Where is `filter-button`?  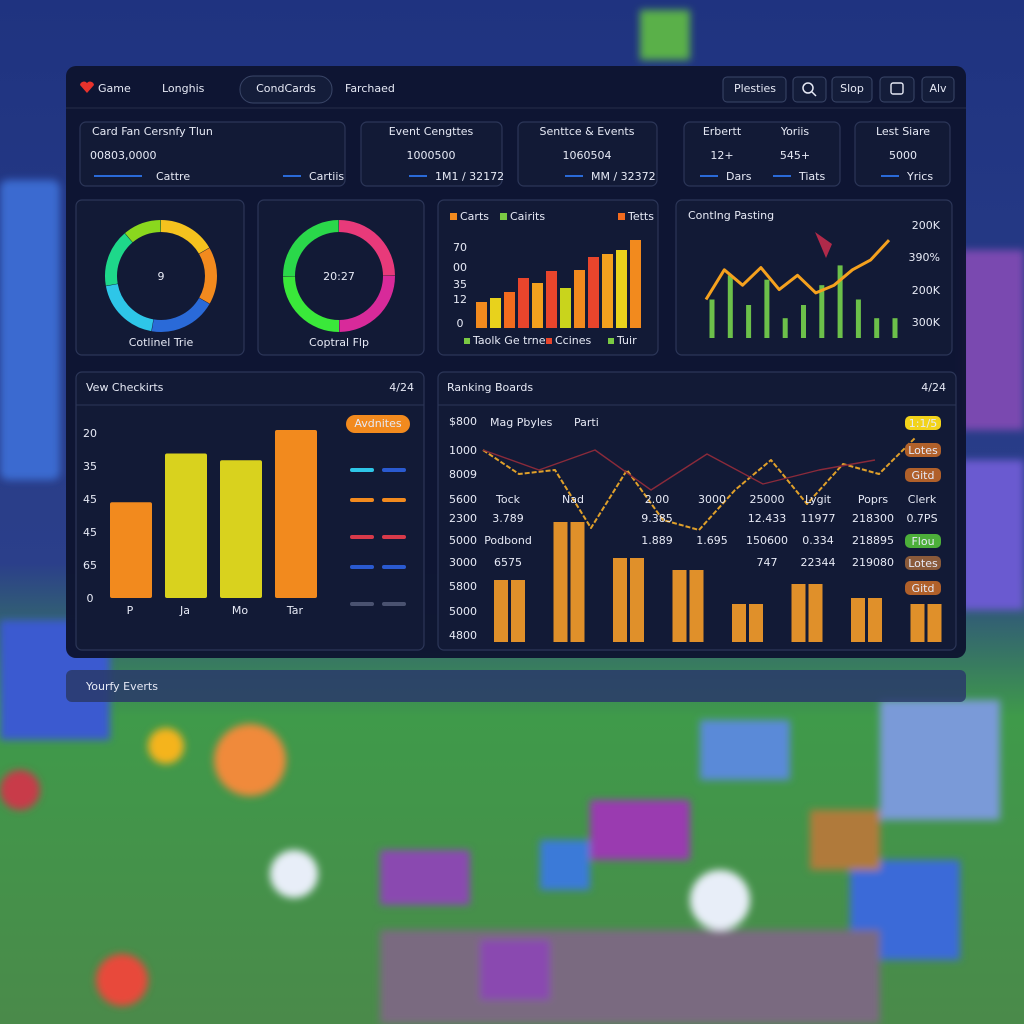
filter-button is located at coordinates (378, 424).